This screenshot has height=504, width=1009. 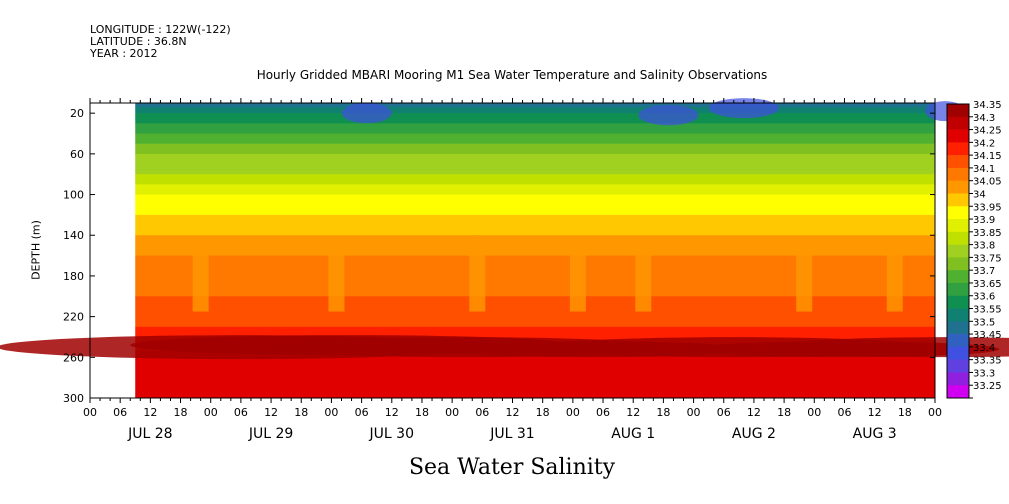 I want to click on fresh-patch, so click(x=668, y=115).